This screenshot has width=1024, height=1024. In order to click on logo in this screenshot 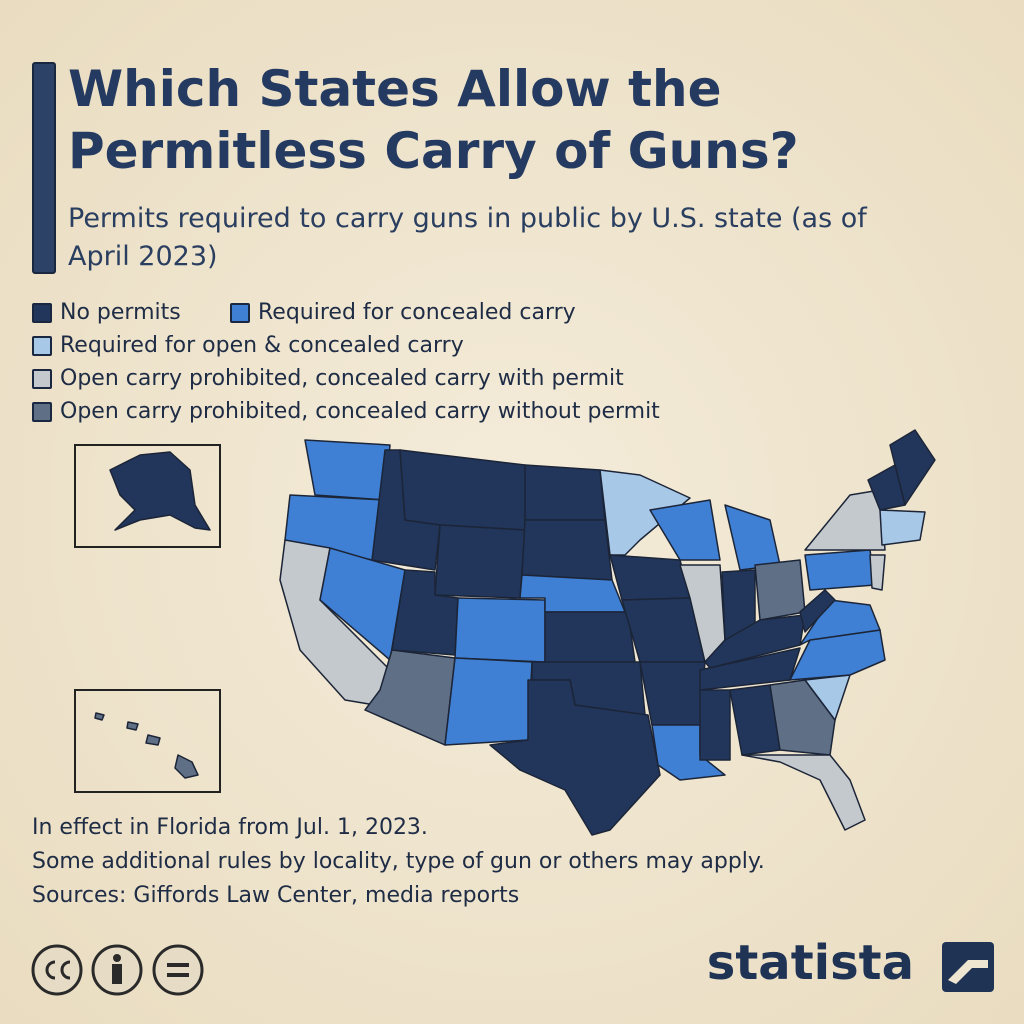, I will do `click(968, 972)`.